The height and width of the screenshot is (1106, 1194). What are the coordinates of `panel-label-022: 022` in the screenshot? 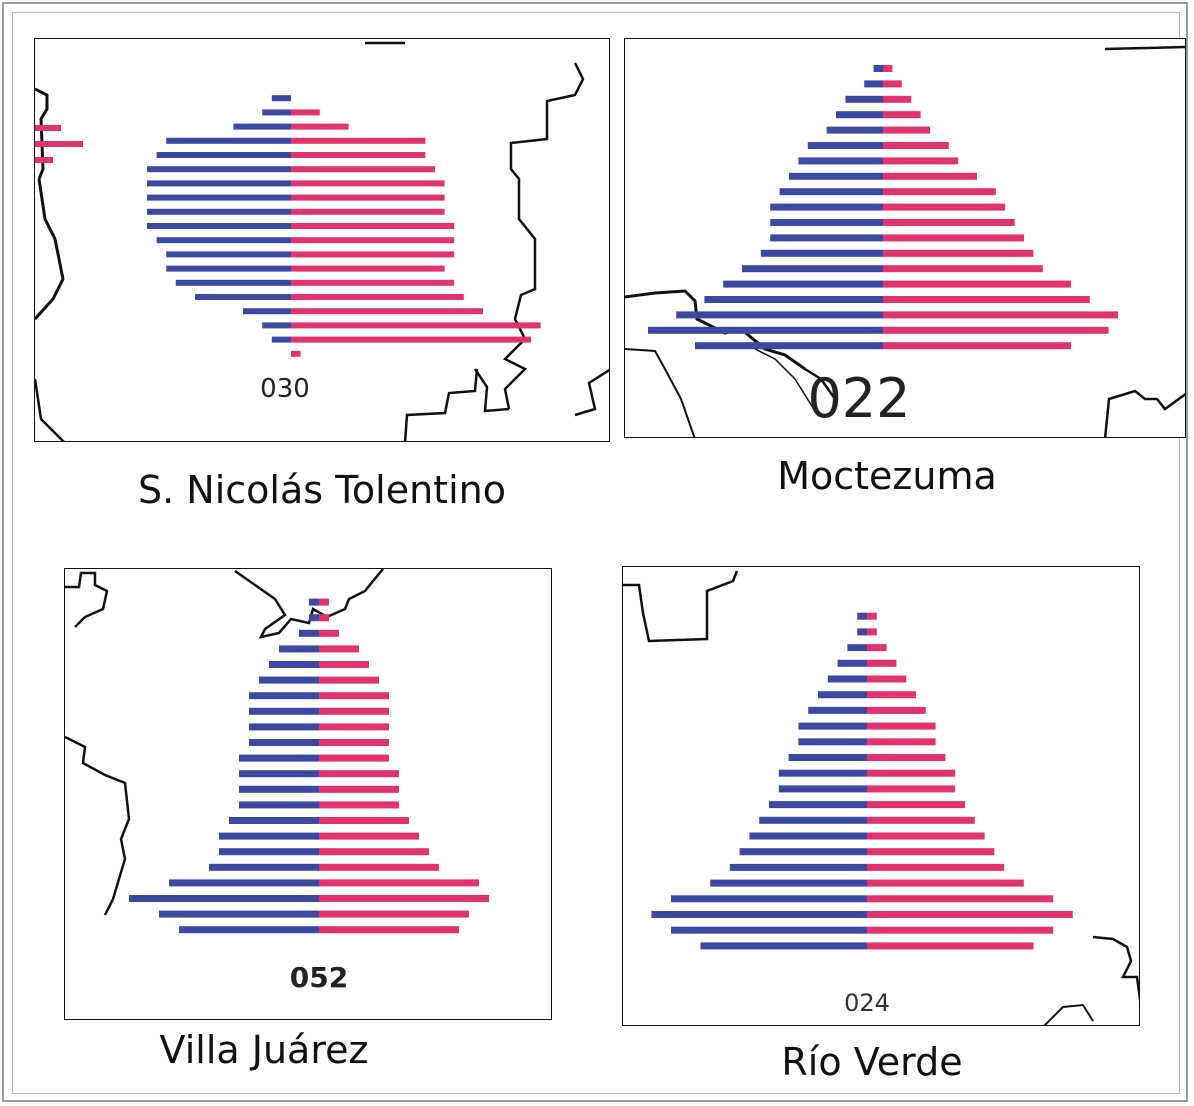 It's located at (858, 398).